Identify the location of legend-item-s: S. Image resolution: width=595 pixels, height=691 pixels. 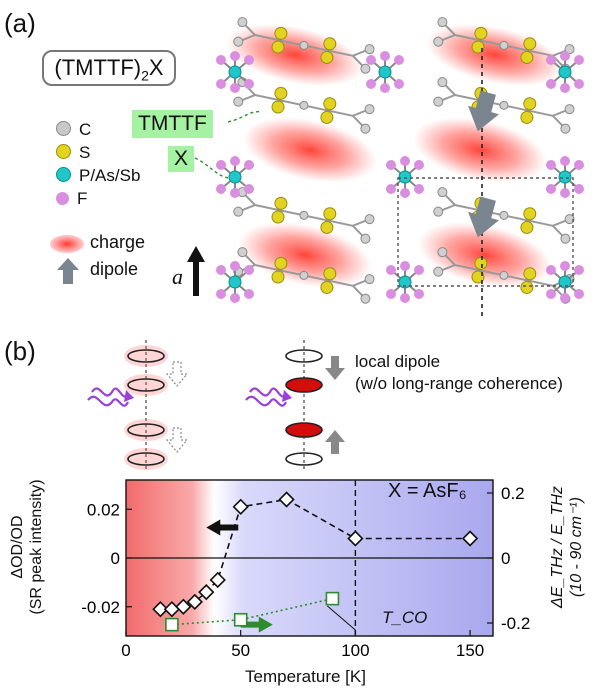
(98, 152).